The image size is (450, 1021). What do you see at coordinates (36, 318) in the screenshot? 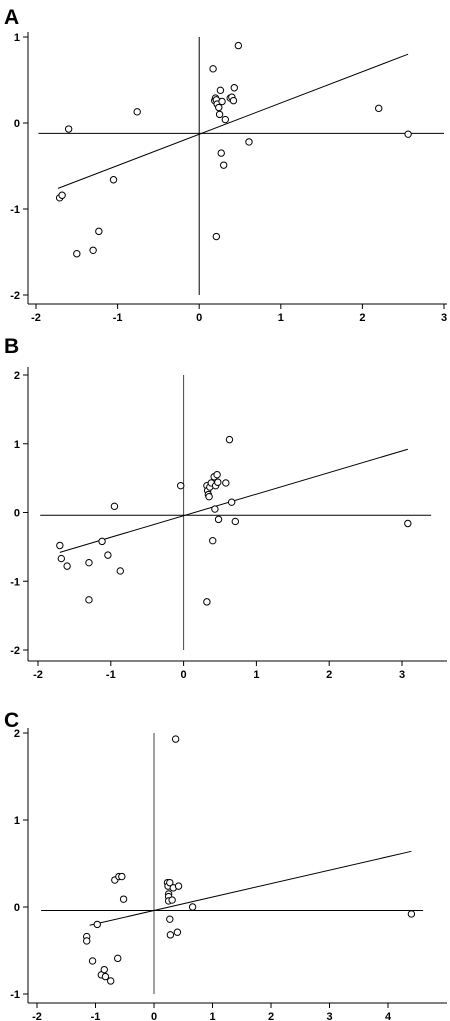
I see `panel-a-x-tick-label: -2` at bounding box center [36, 318].